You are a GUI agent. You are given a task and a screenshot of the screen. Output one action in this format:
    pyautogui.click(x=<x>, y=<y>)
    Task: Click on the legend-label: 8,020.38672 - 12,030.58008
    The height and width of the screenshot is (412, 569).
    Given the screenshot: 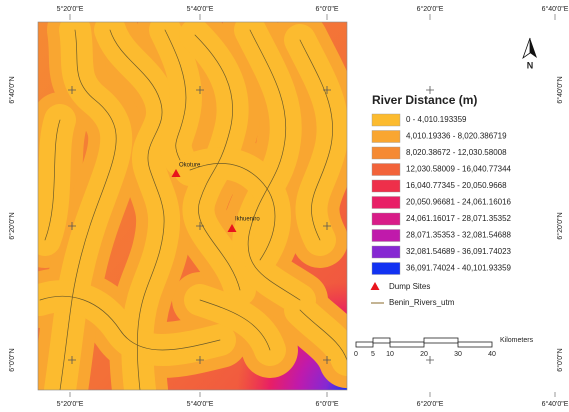 What is the action you would take?
    pyautogui.click(x=456, y=152)
    